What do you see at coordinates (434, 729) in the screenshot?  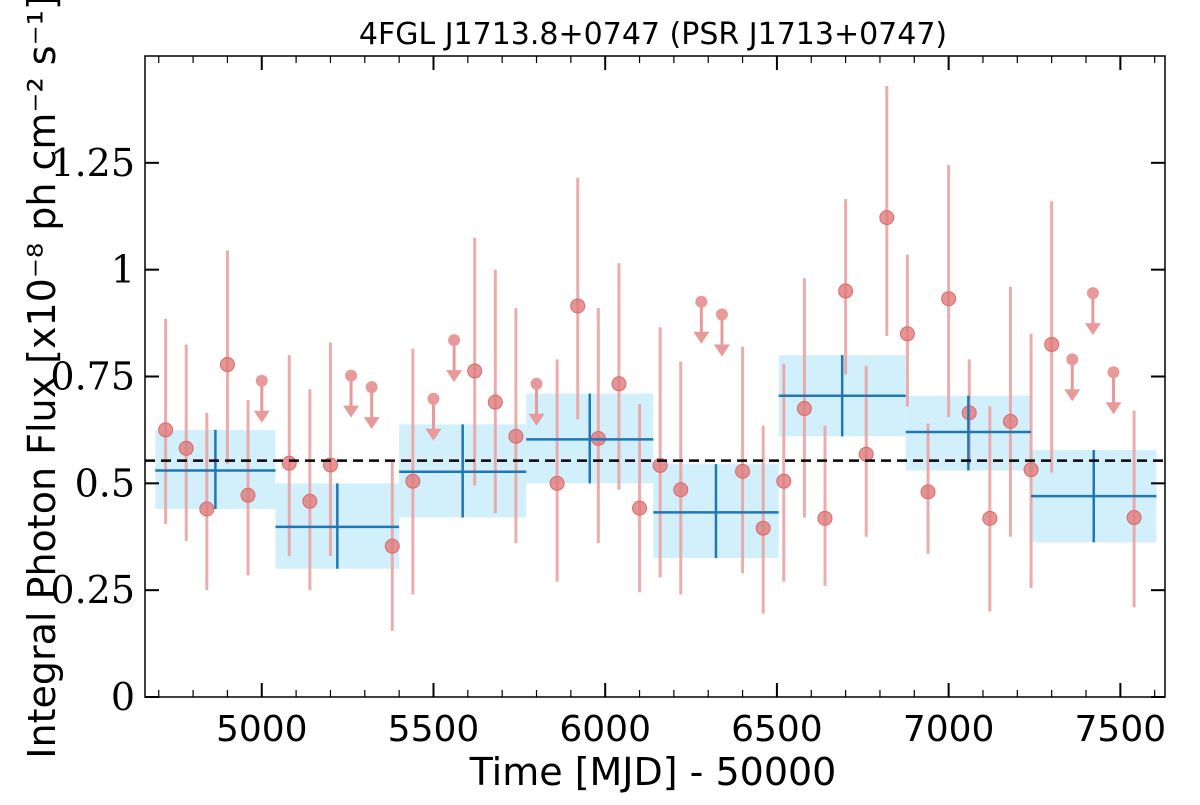 I see `x-tick-label: 5500` at bounding box center [434, 729].